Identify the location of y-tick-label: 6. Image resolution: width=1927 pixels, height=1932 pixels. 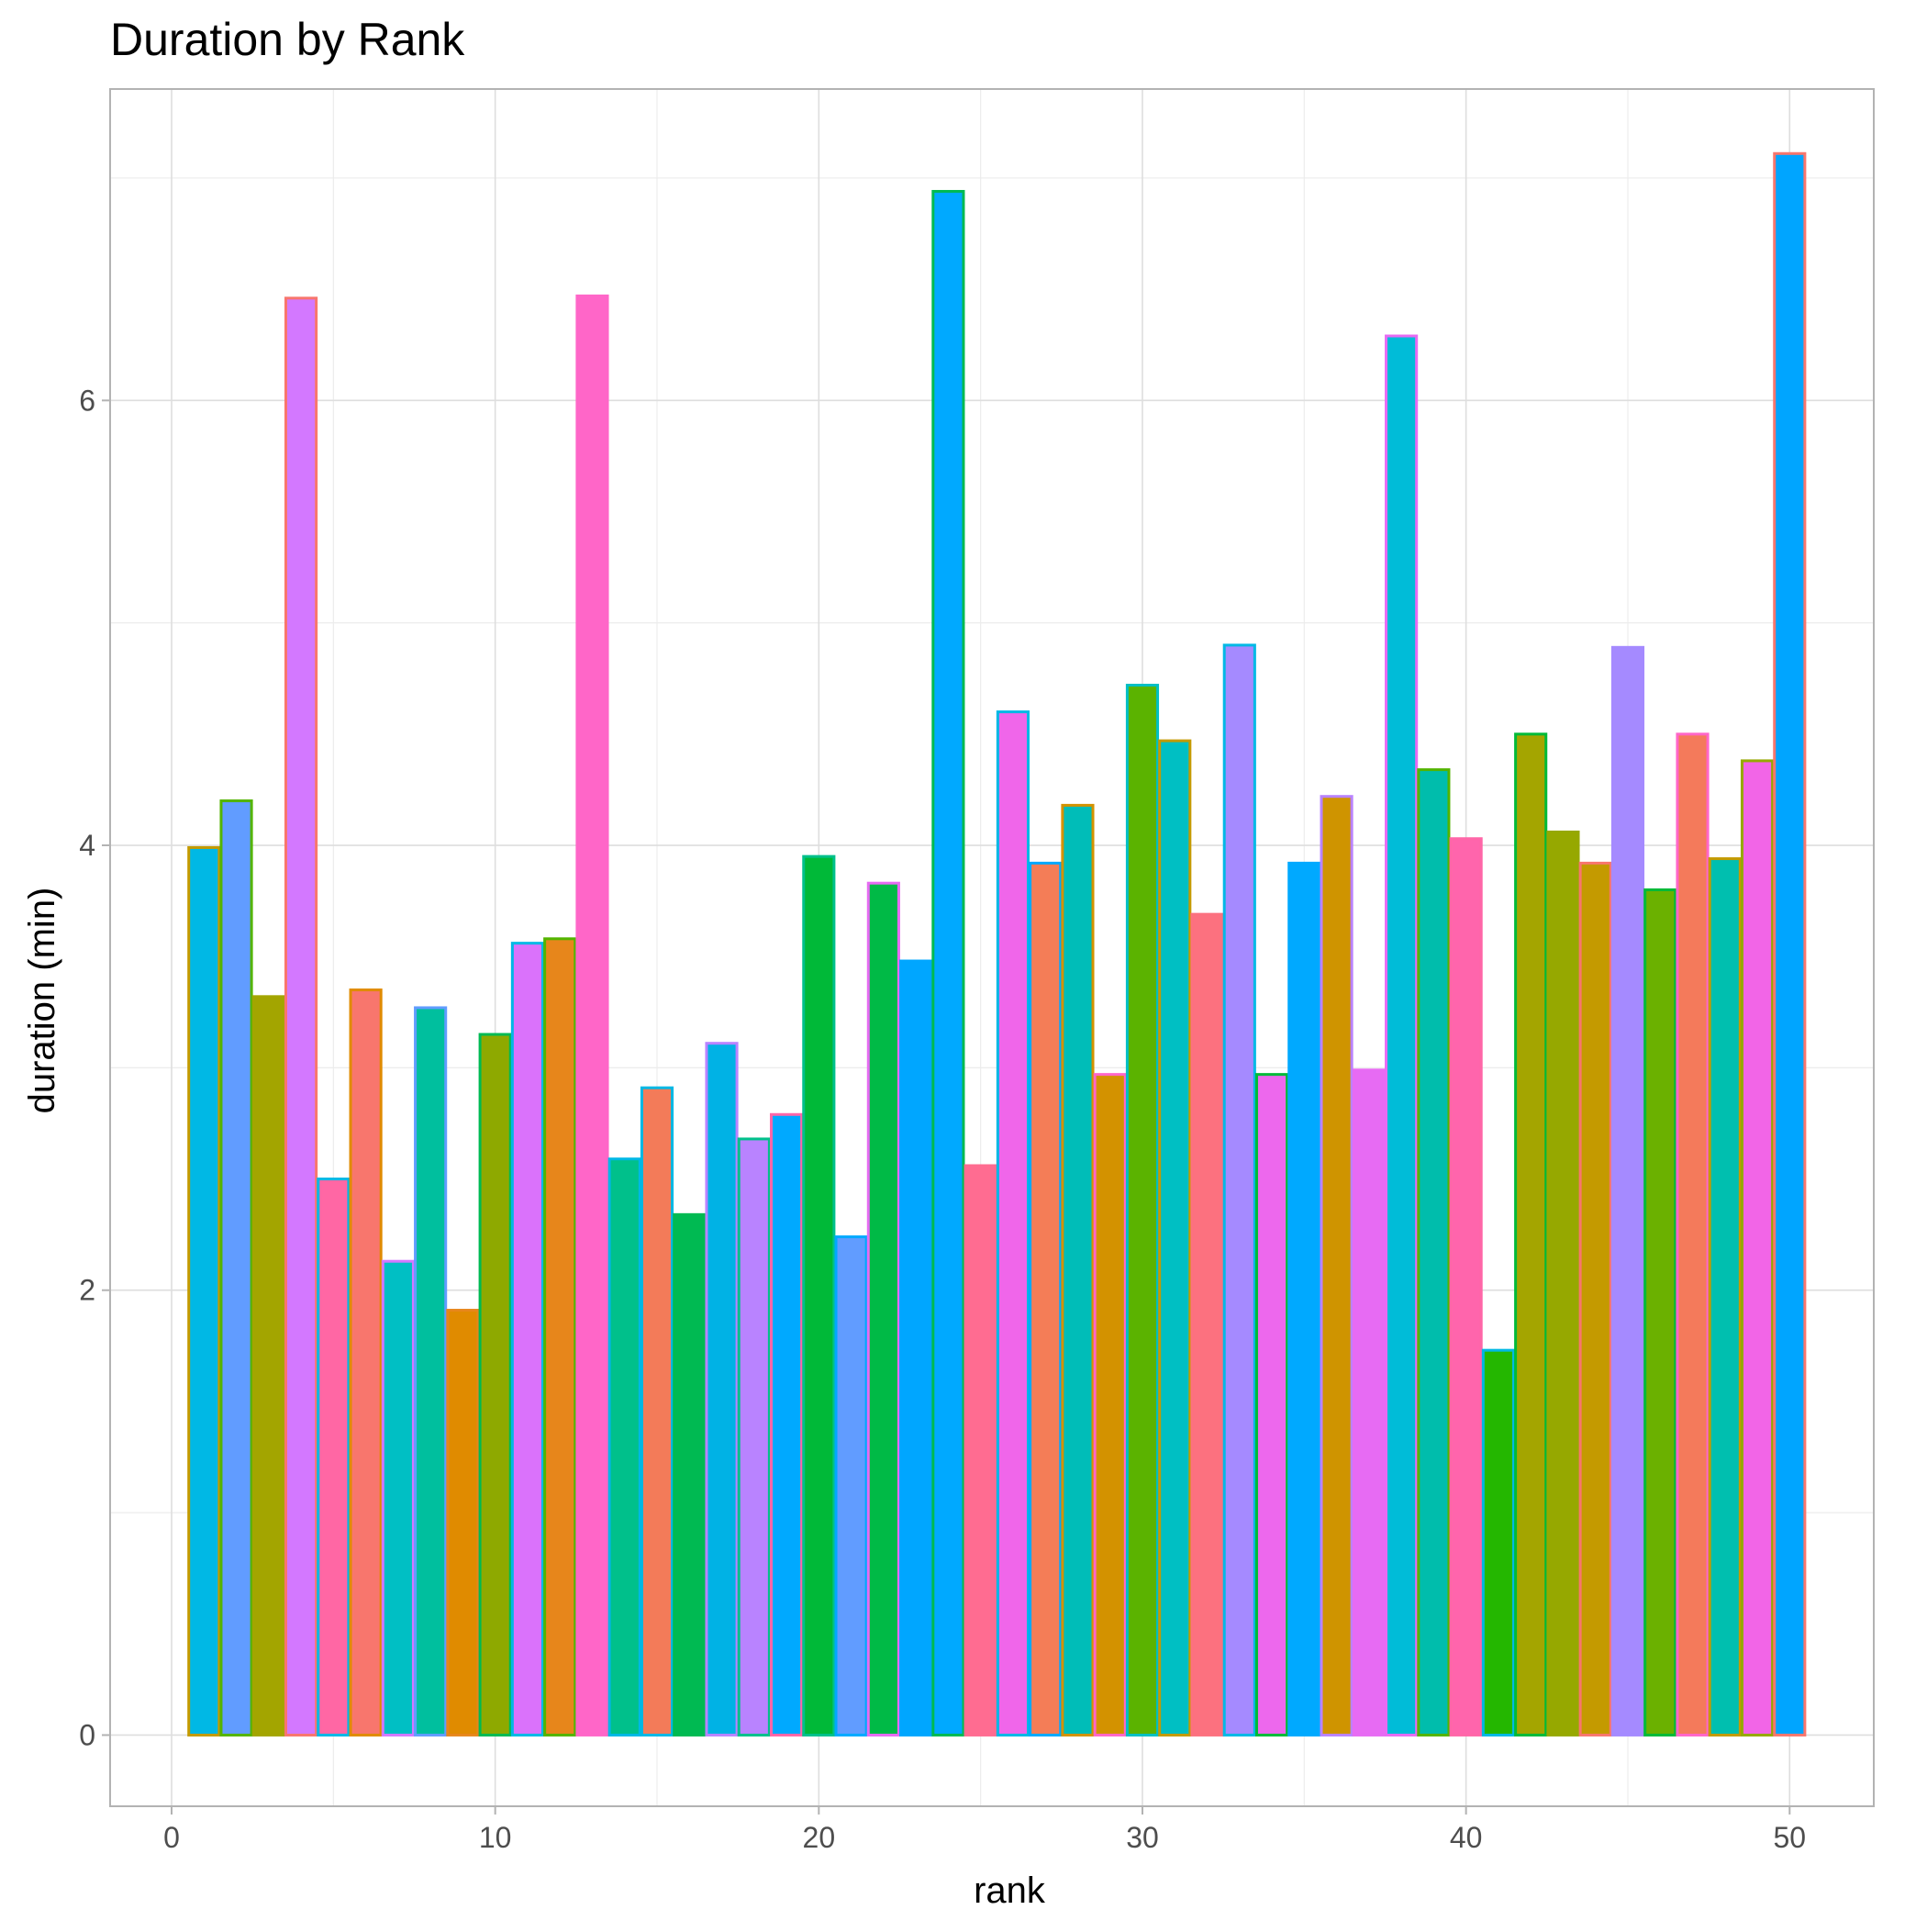
(87, 400).